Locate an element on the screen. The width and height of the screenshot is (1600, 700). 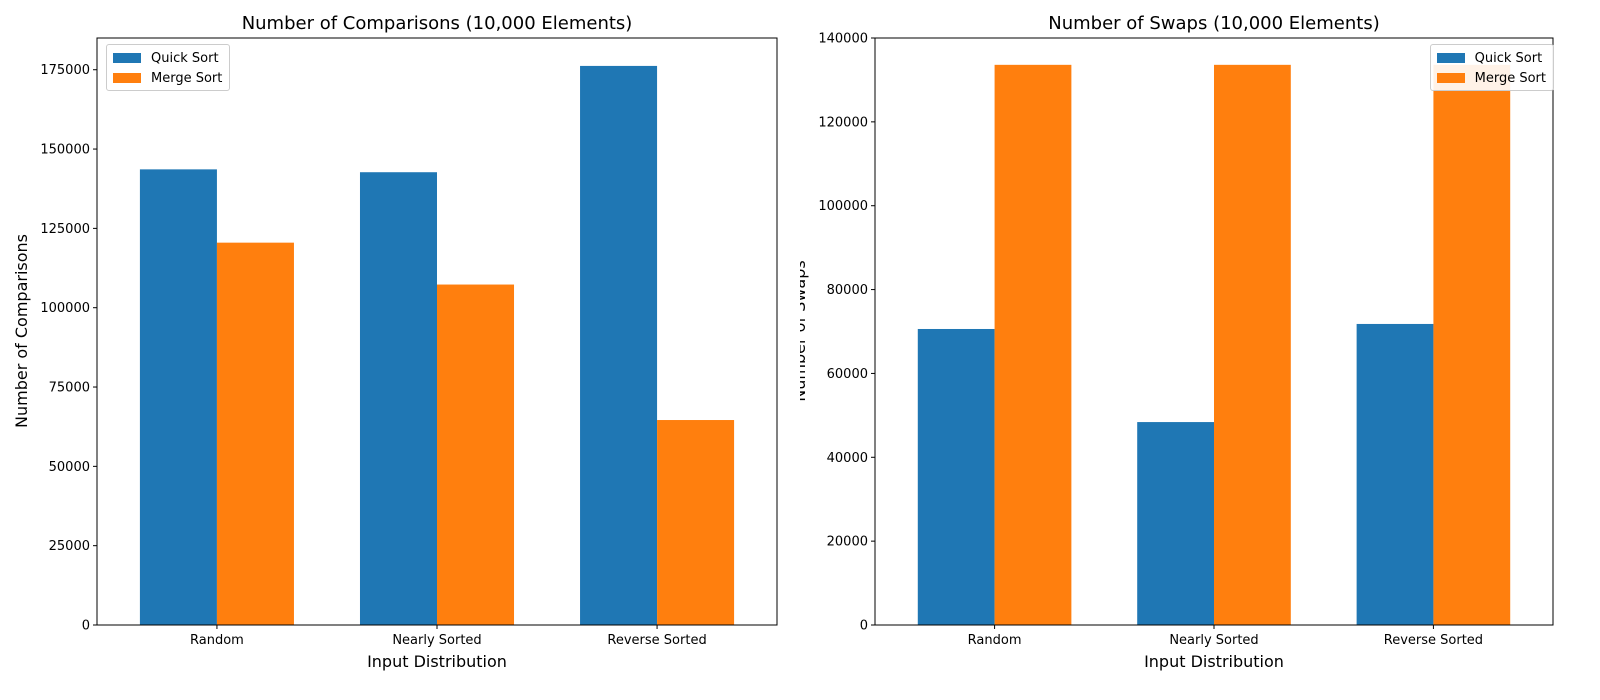
y-tick-label: 75000 is located at coordinates (69, 388).